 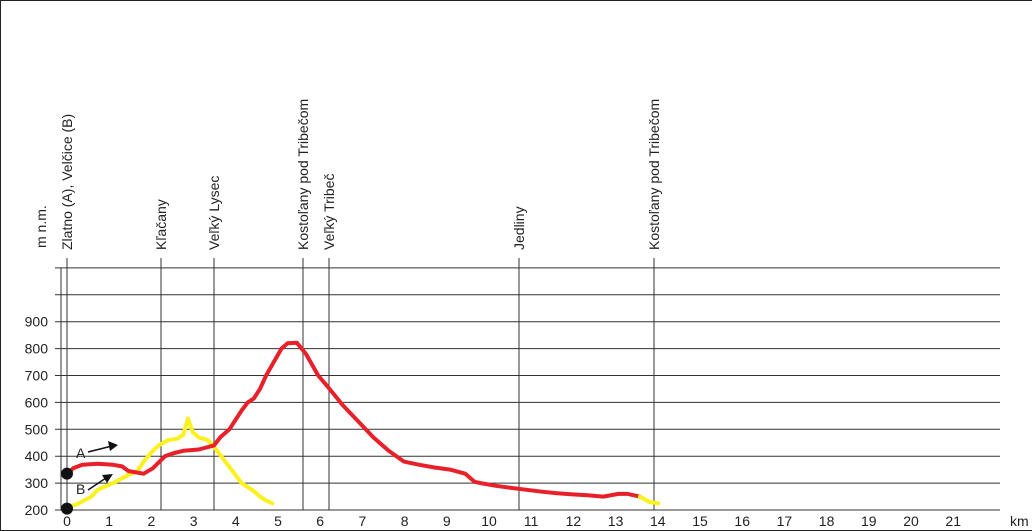 What do you see at coordinates (37, 402) in the screenshot?
I see `y-tick-label: 600` at bounding box center [37, 402].